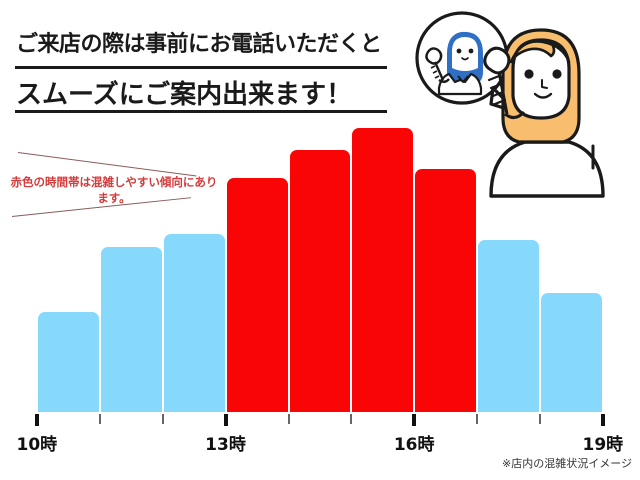 The width and height of the screenshot is (640, 480). I want to click on bubble-person-avatar, so click(454, 63).